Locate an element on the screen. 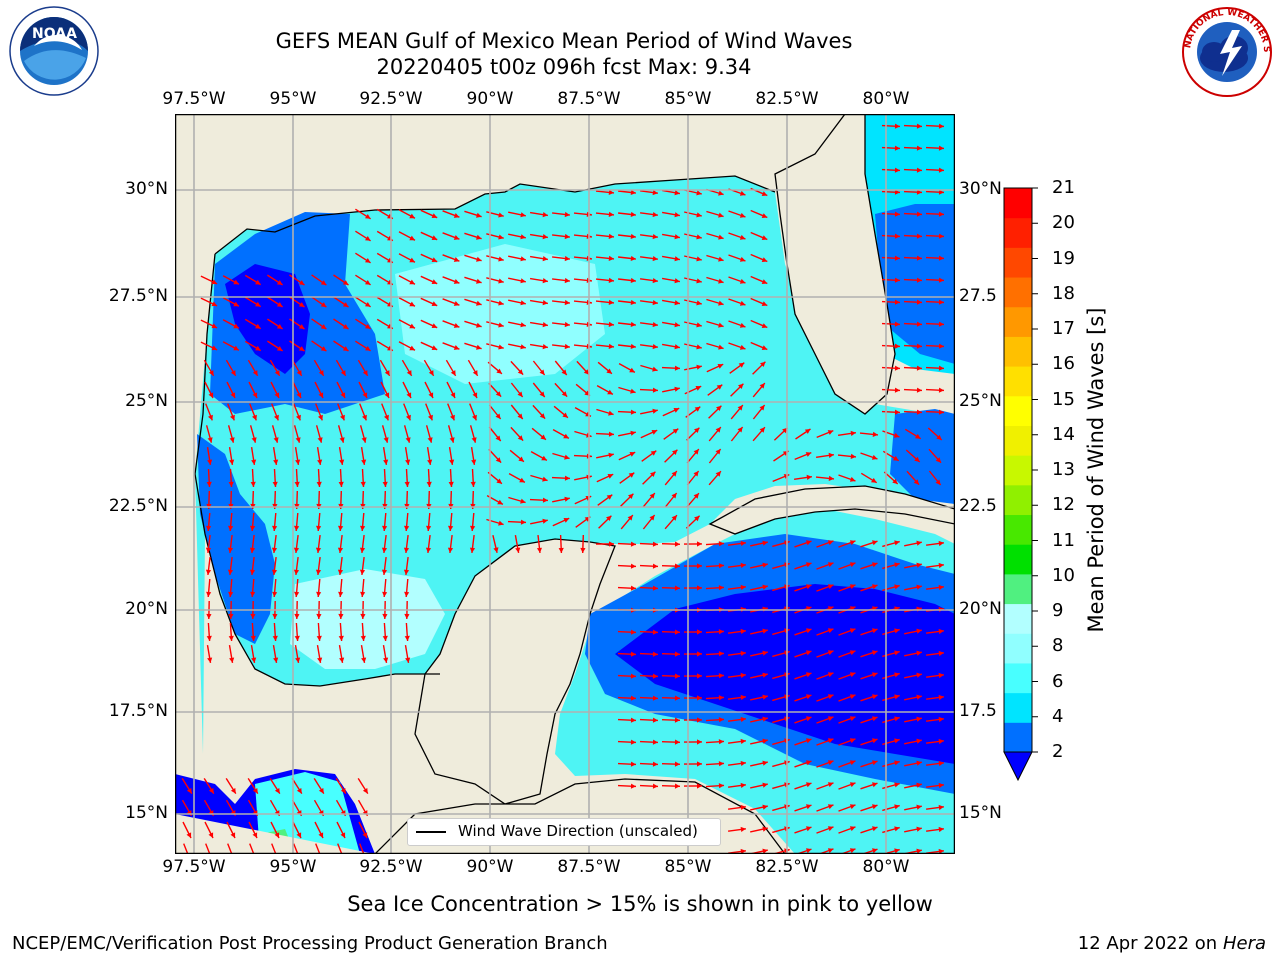 Image resolution: width=1280 pixels, height=960 pixels. plot-title-line2: 20220405 t00z 096h fcst Max: 9.34 is located at coordinates (564, 67).